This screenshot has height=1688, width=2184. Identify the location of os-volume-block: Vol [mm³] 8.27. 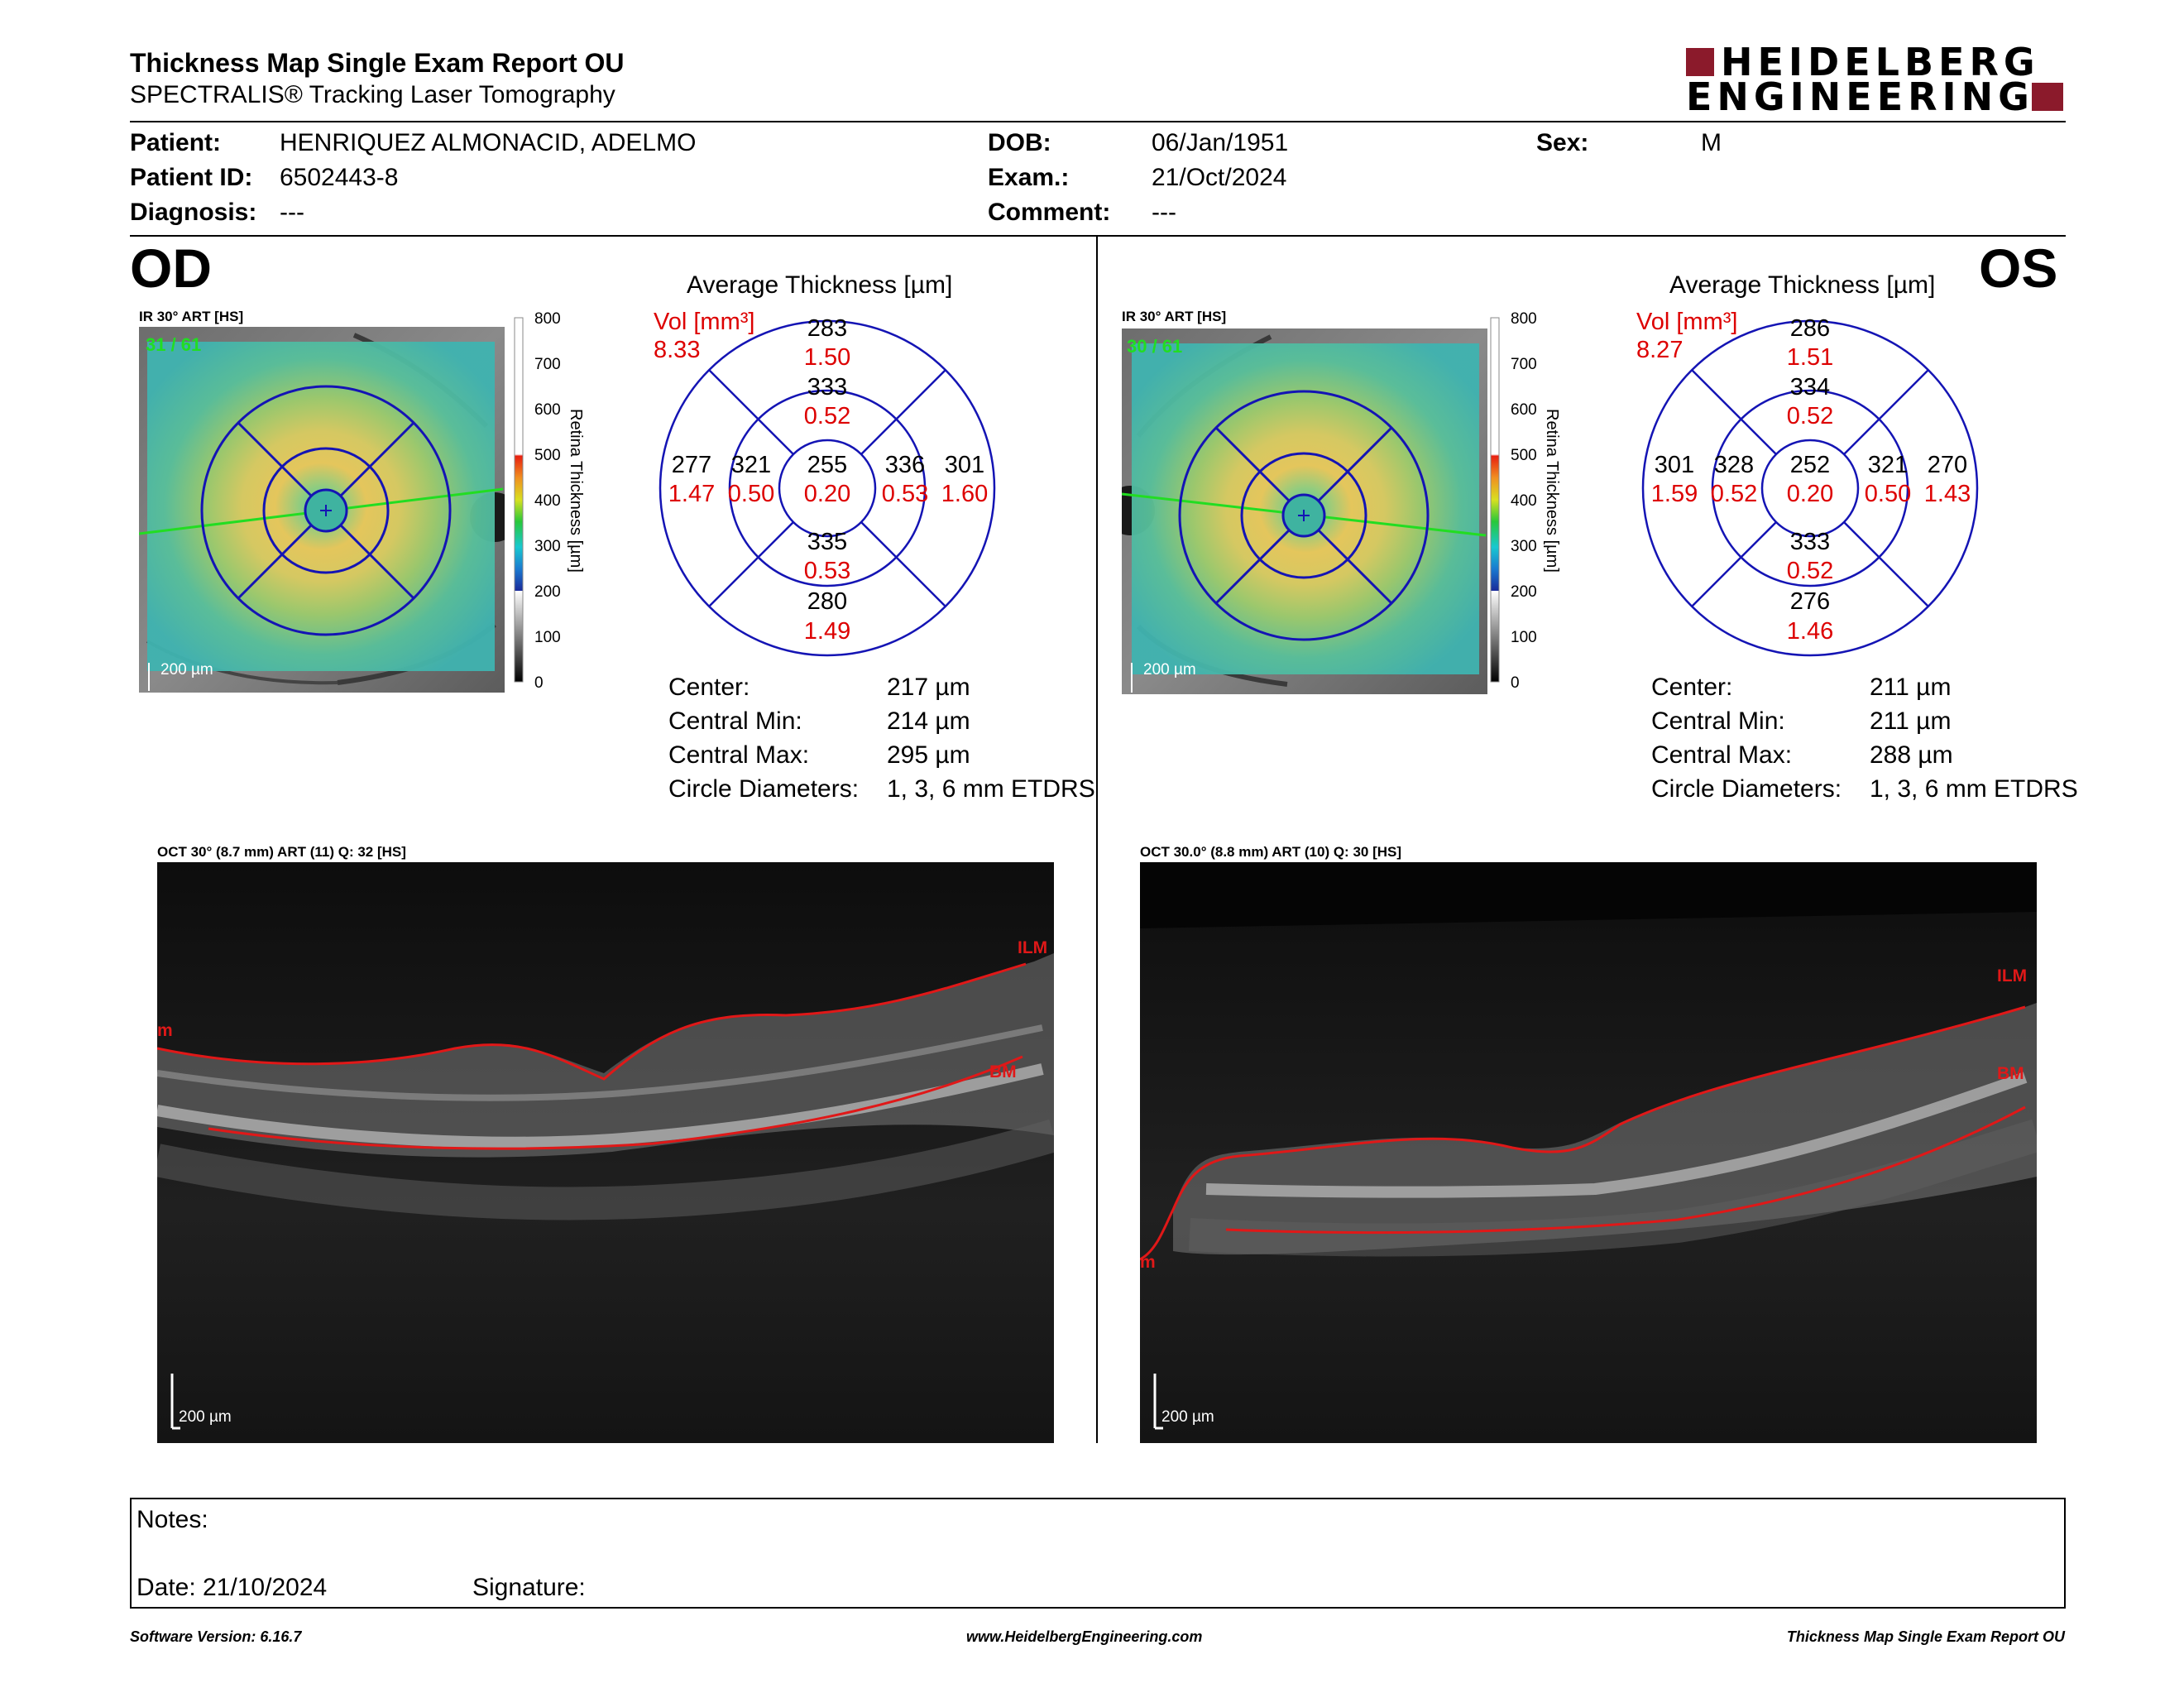
(1686, 336).